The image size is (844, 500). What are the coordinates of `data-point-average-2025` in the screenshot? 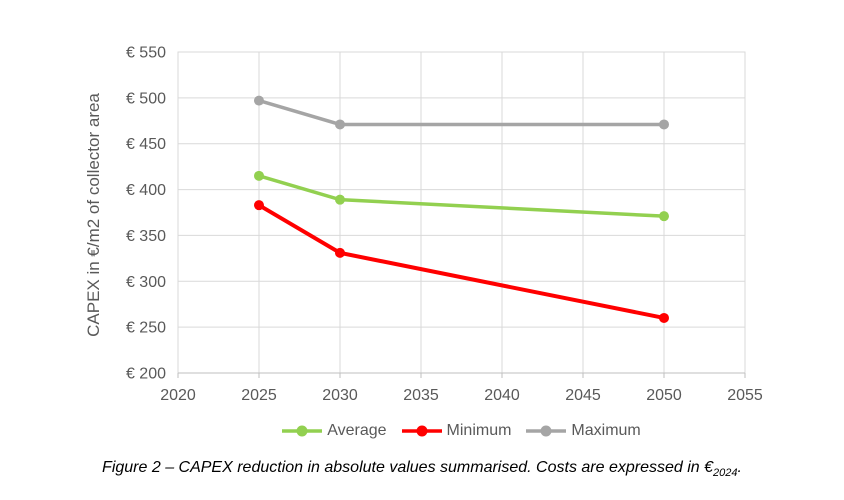 It's located at (259, 175).